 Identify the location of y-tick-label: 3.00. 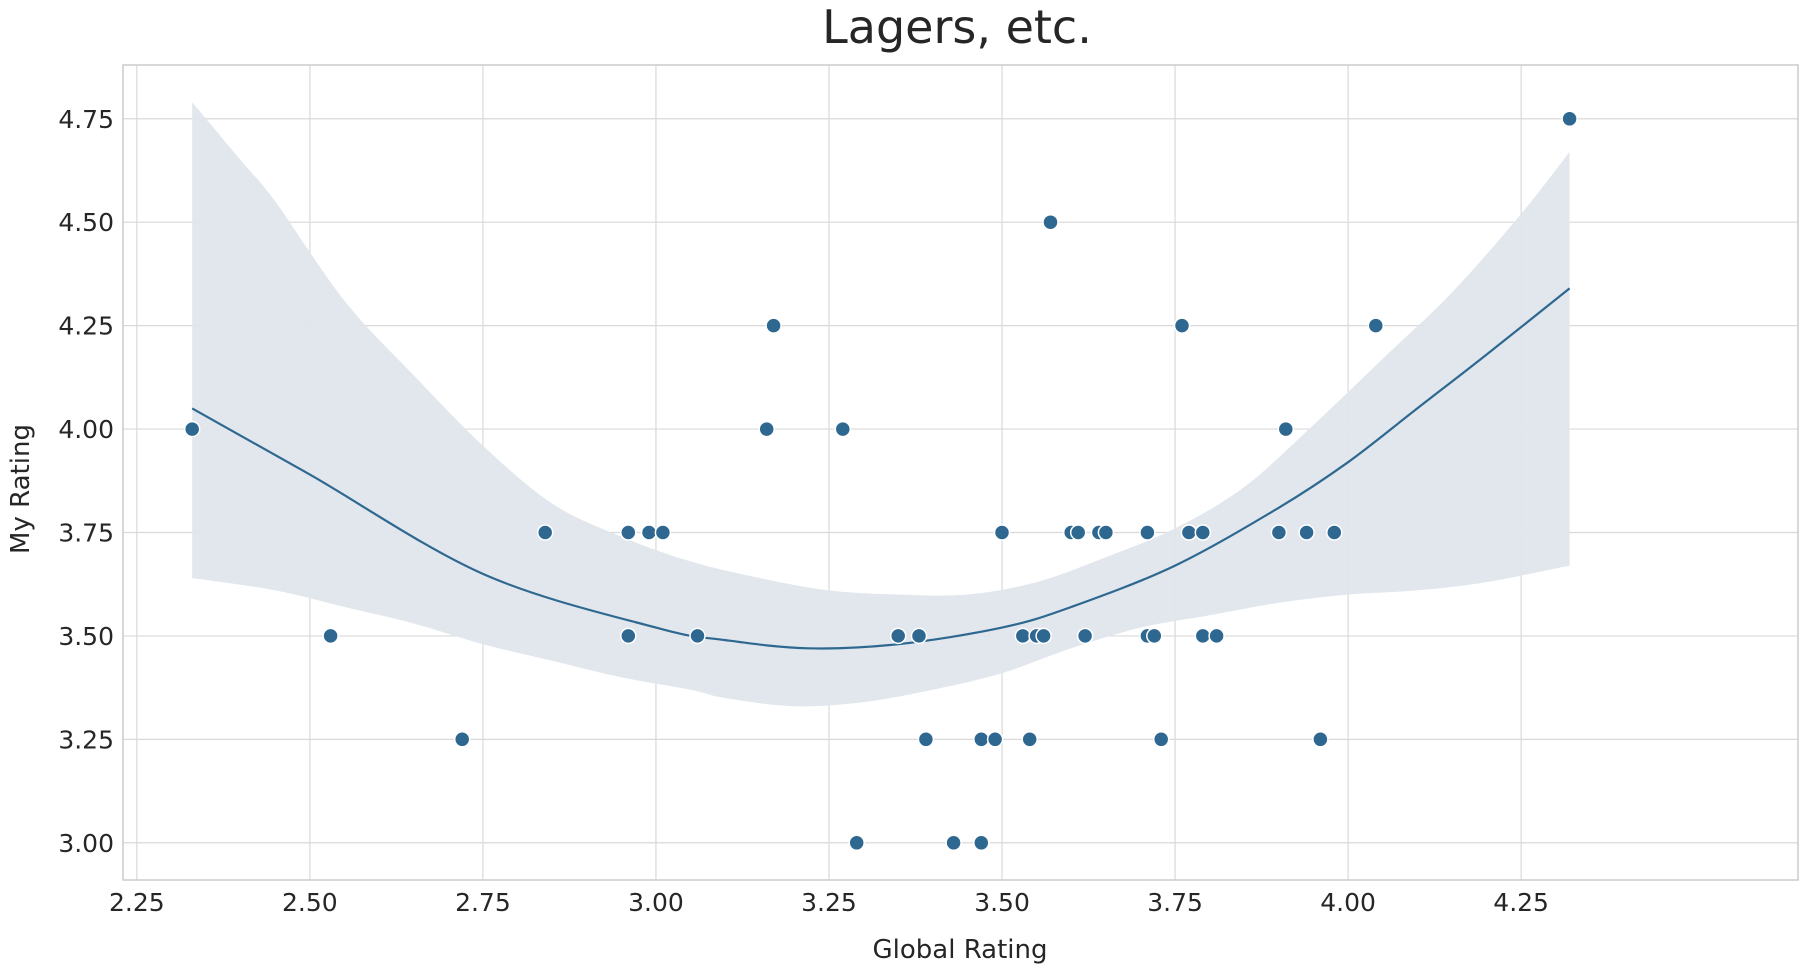
(86, 843).